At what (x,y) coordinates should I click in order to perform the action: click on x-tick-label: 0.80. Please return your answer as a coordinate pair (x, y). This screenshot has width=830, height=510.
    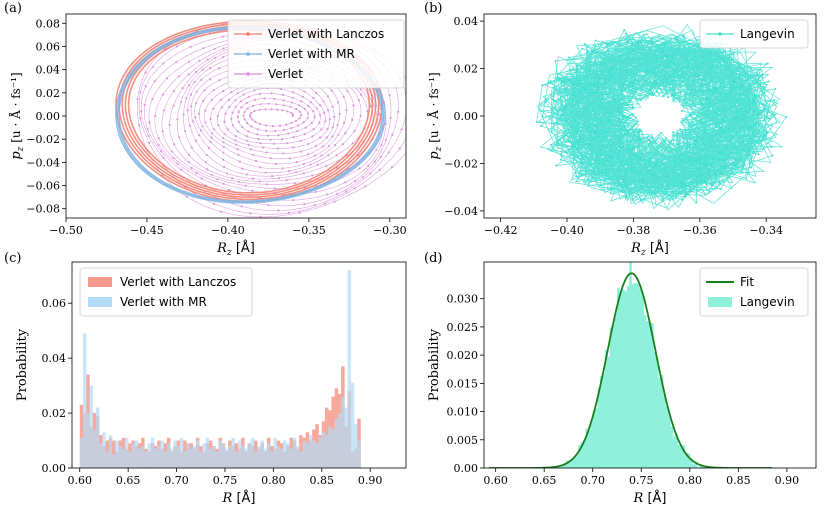
    Looking at the image, I should click on (273, 480).